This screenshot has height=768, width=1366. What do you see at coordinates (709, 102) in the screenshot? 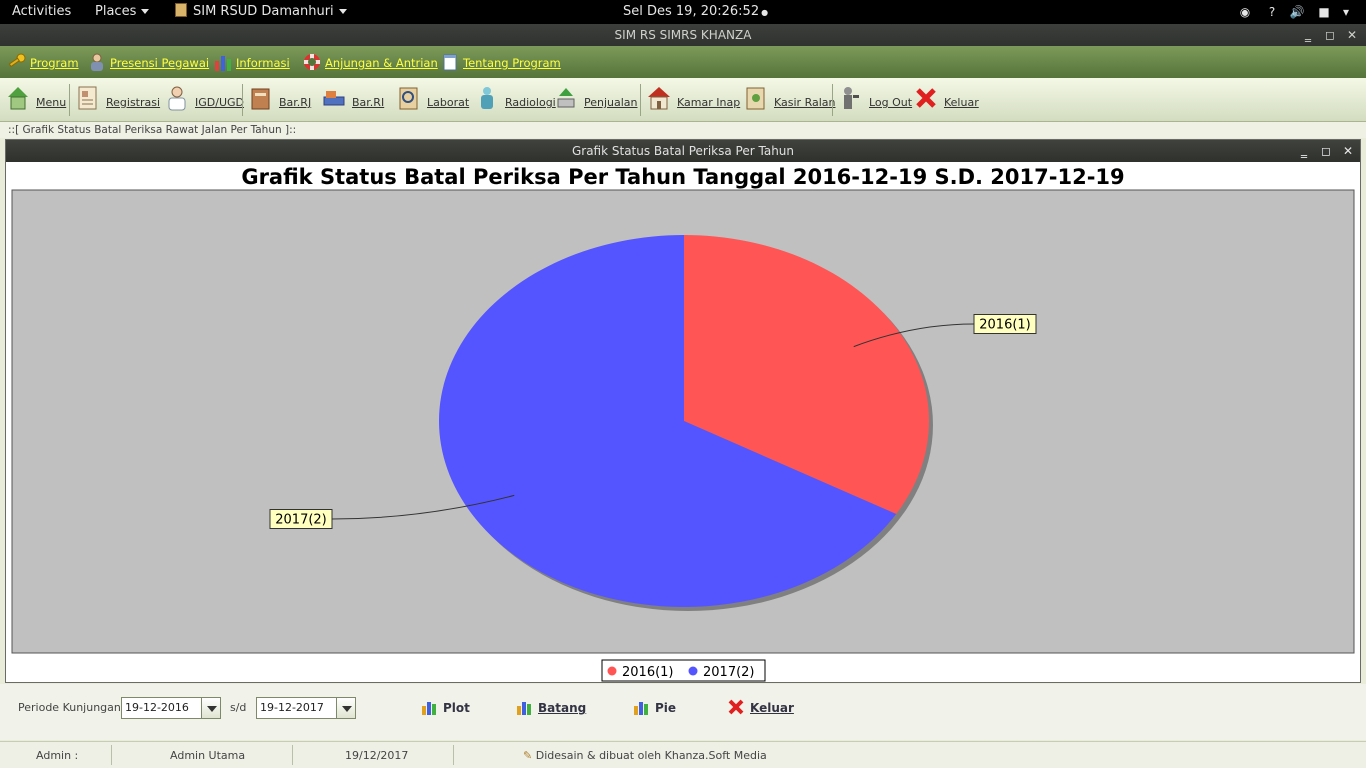
I see `toolbar-kamar-inap-label: Kamar Inap` at bounding box center [709, 102].